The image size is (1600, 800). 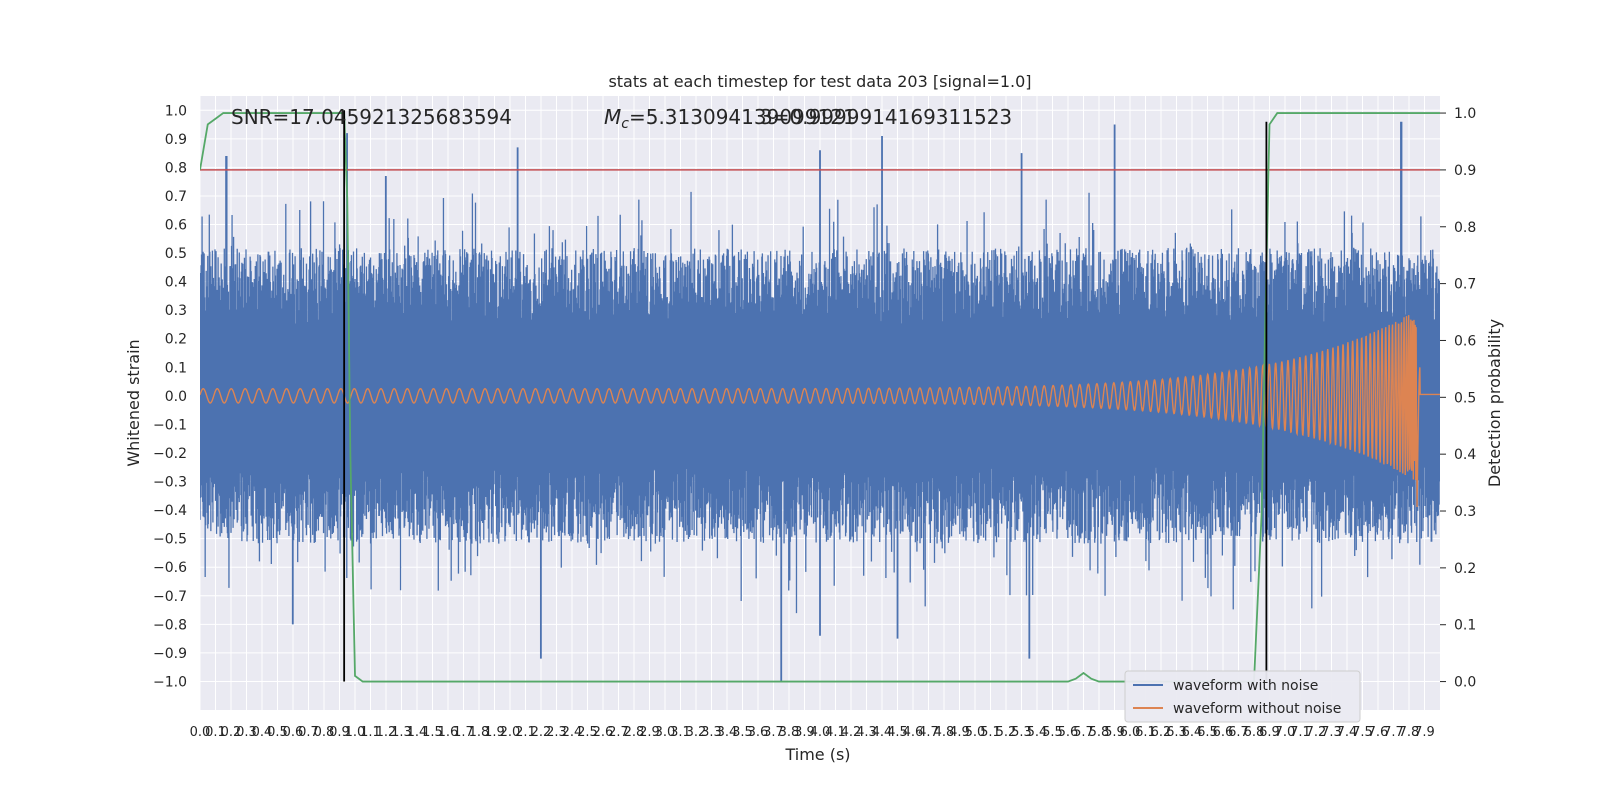 What do you see at coordinates (1068, 732) in the screenshot?
I see `x-tick-label: 5.6` at bounding box center [1068, 732].